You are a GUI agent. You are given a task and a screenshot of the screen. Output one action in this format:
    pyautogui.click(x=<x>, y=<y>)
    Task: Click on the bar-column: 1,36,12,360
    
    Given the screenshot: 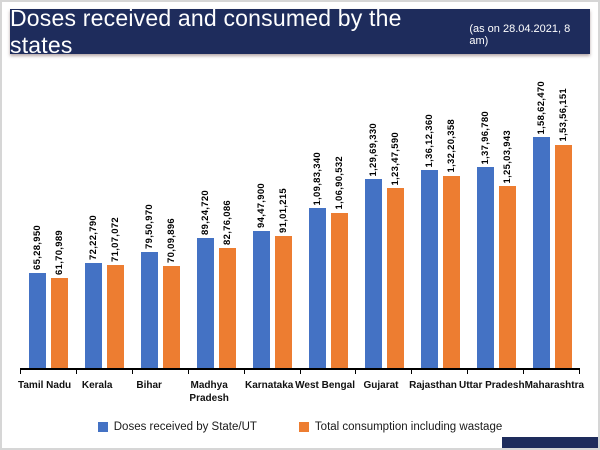 What is the action you would take?
    pyautogui.click(x=429, y=240)
    